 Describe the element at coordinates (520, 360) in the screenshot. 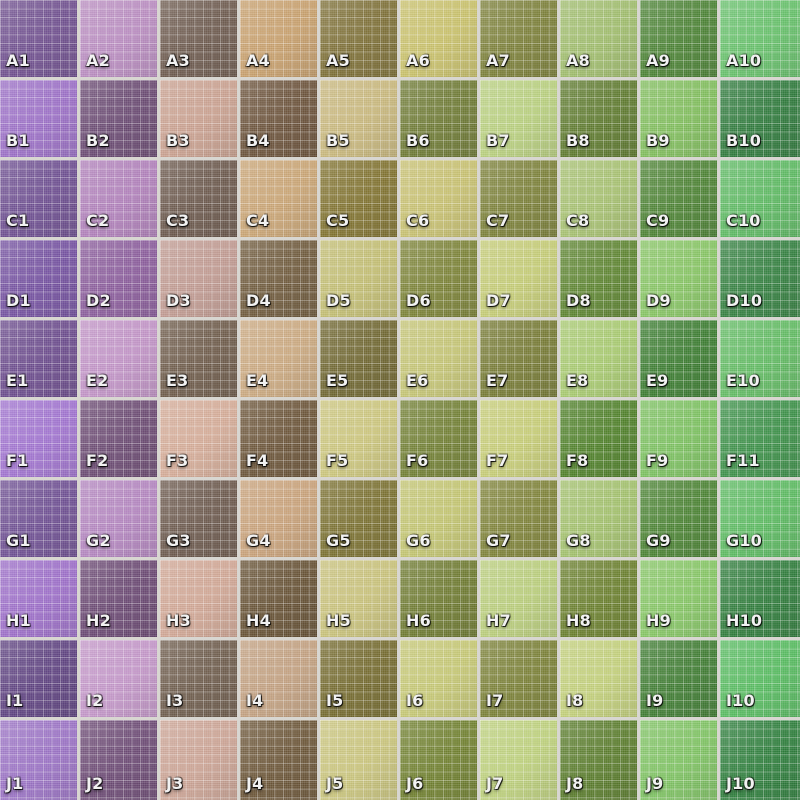

I see `swatch-cell: E7` at that location.